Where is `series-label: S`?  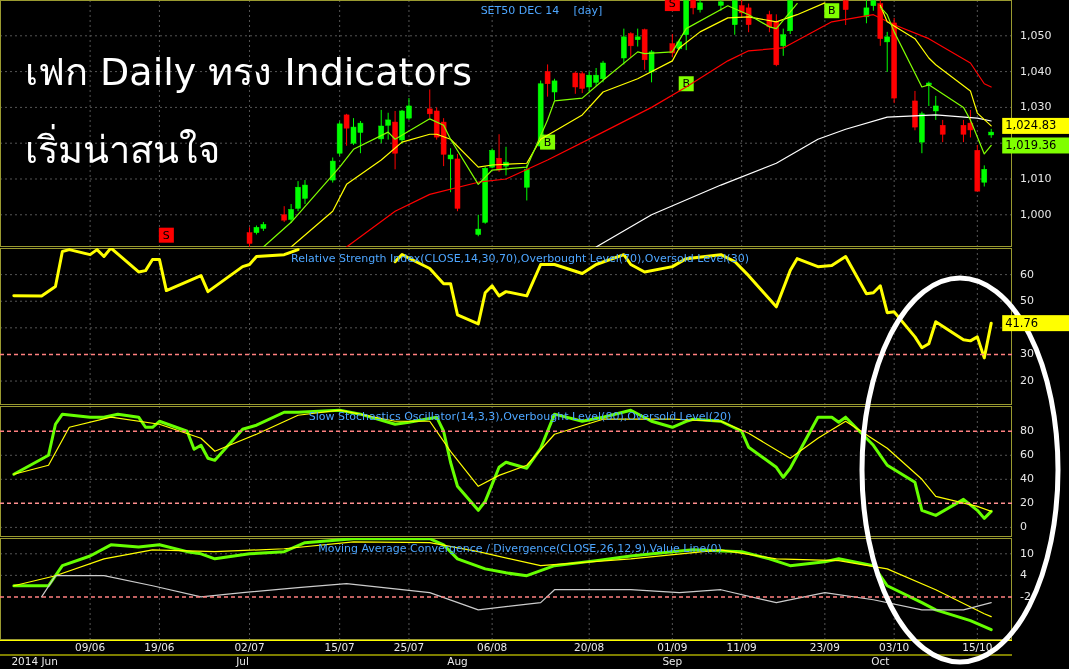 series-label: S is located at coordinates (166, 235).